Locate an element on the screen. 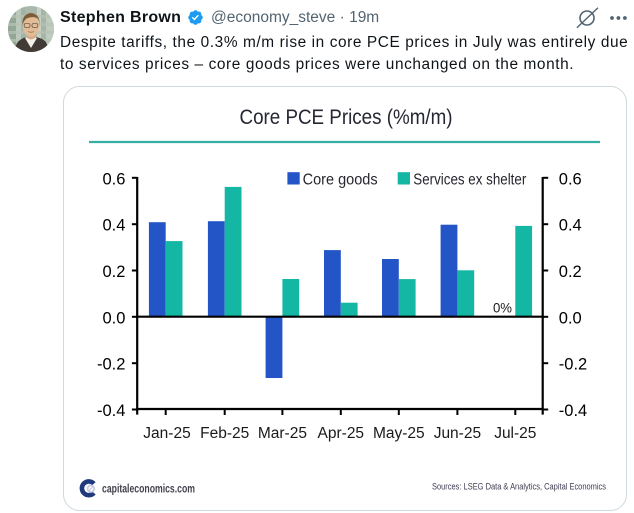 This screenshot has width=634, height=513. svg-text: Core goods is located at coordinates (340, 180).